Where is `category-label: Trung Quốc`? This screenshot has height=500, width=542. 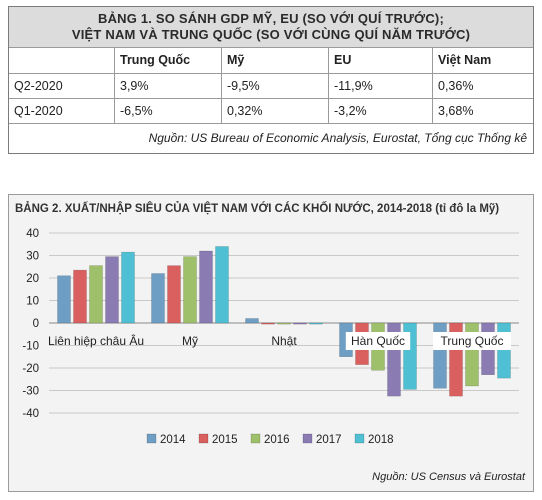 category-label: Trung Quốc is located at coordinates (472, 341).